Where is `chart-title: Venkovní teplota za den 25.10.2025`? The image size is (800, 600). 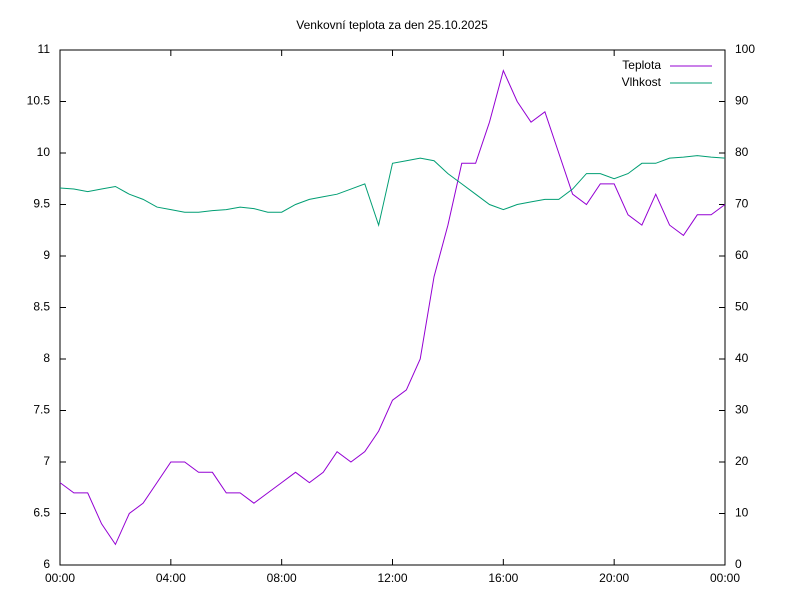
chart-title: Venkovní teplota za den 25.10.2025 is located at coordinates (392, 25).